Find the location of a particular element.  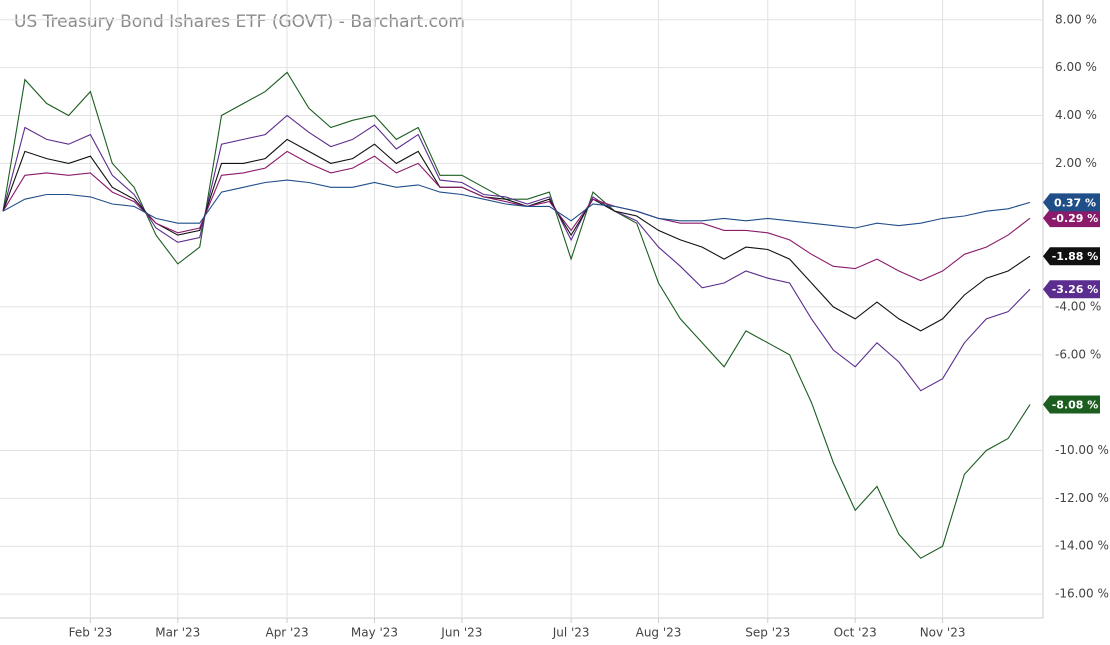

y-tick-label: 8.00 % is located at coordinates (1076, 19).